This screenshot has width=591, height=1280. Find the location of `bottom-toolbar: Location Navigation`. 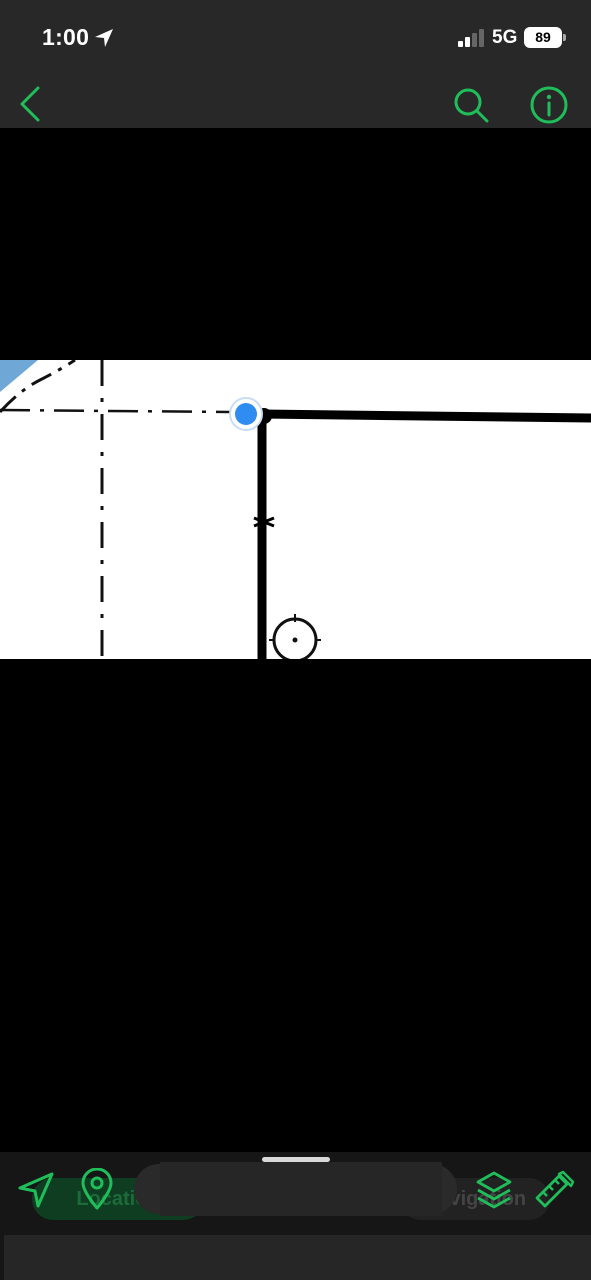

bottom-toolbar: Location Navigation is located at coordinates (295, 1216).